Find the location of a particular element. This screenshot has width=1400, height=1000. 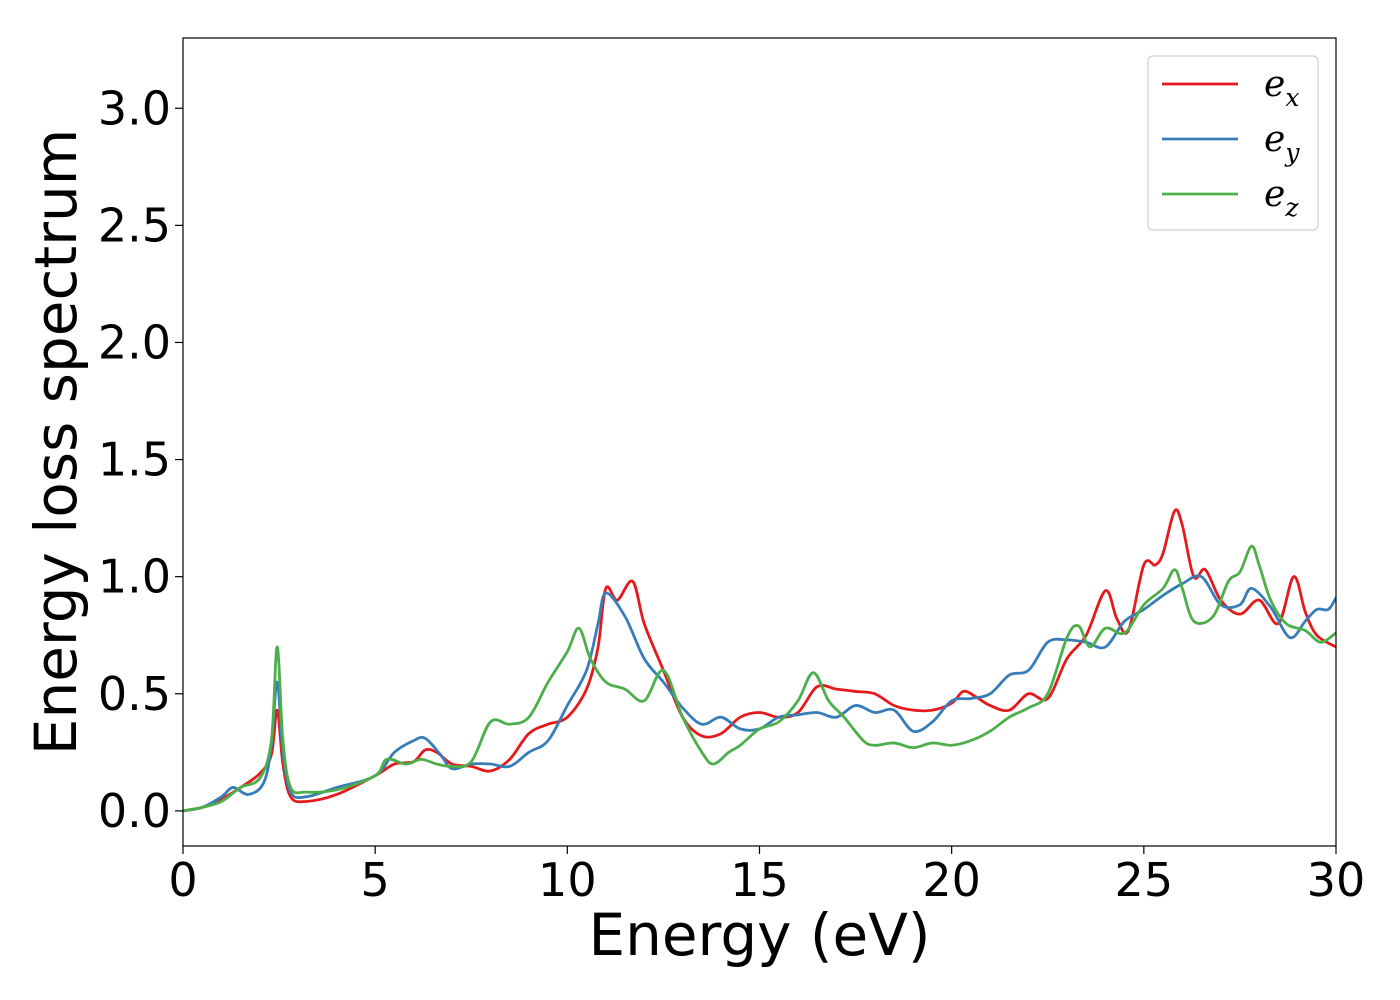

x-axis-label: Energy (eV) is located at coordinates (759, 935).